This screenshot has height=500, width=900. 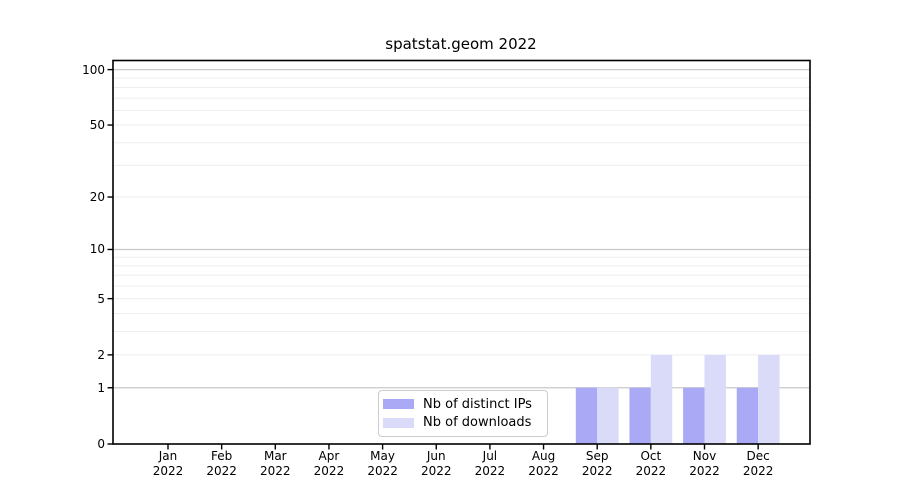 I want to click on x-tick-label: Mar 2022, so click(x=275, y=463).